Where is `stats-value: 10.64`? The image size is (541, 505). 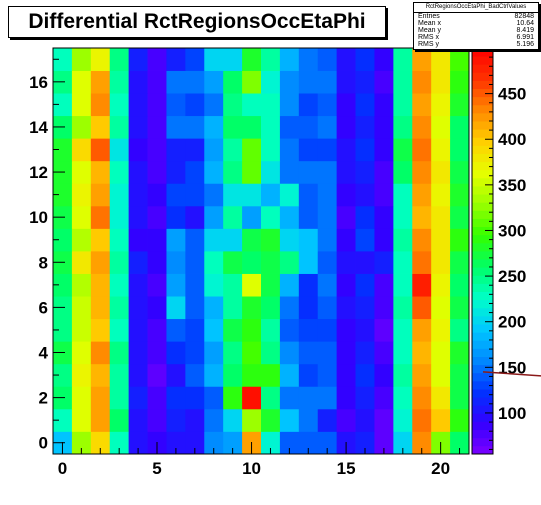
stats-value: 10.64 is located at coordinates (525, 23).